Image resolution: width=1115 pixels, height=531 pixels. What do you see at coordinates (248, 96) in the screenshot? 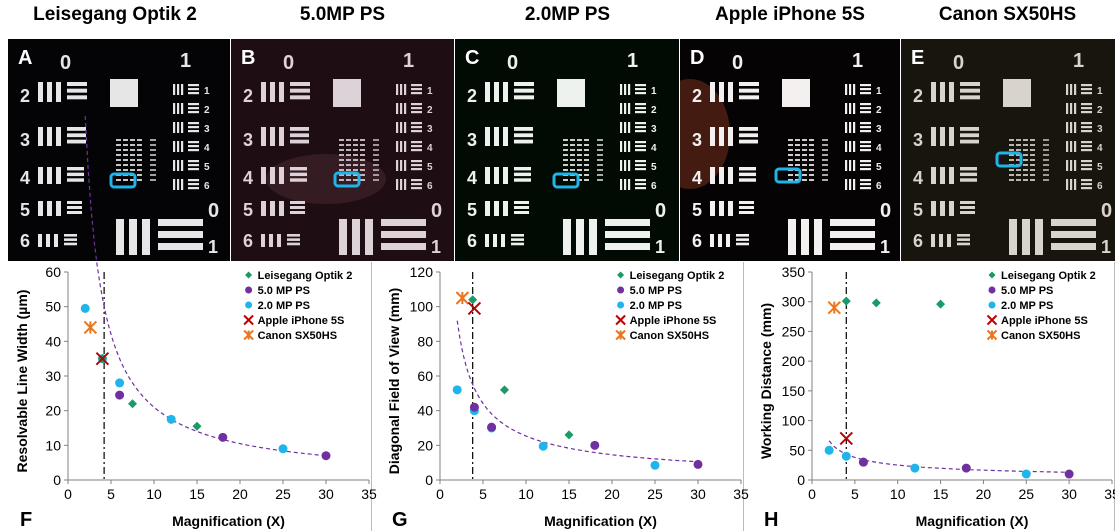
I see `element-number: 2` at bounding box center [248, 96].